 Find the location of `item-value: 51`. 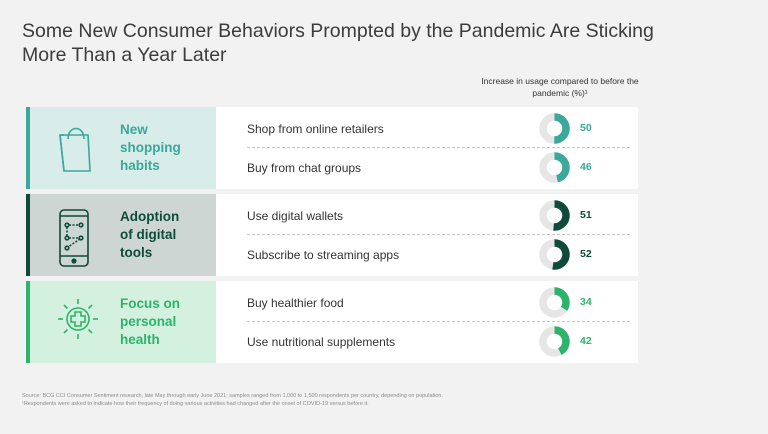

item-value: 51 is located at coordinates (586, 215).